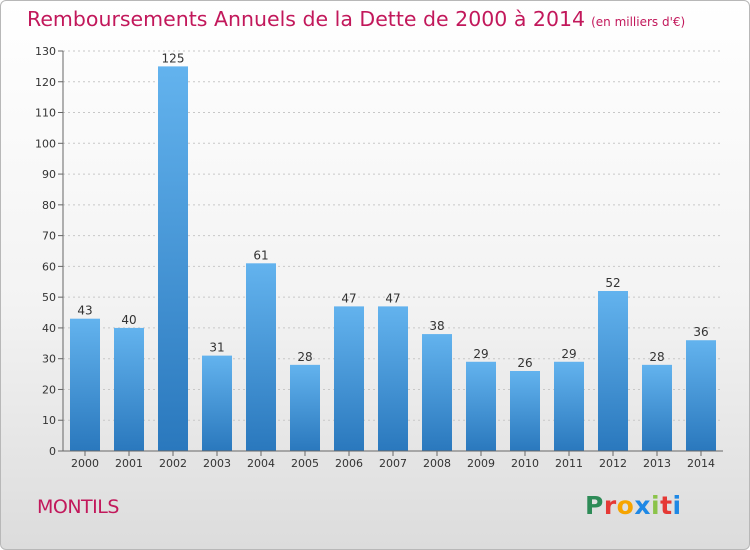  I want to click on logo-letter: o, so click(625, 505).